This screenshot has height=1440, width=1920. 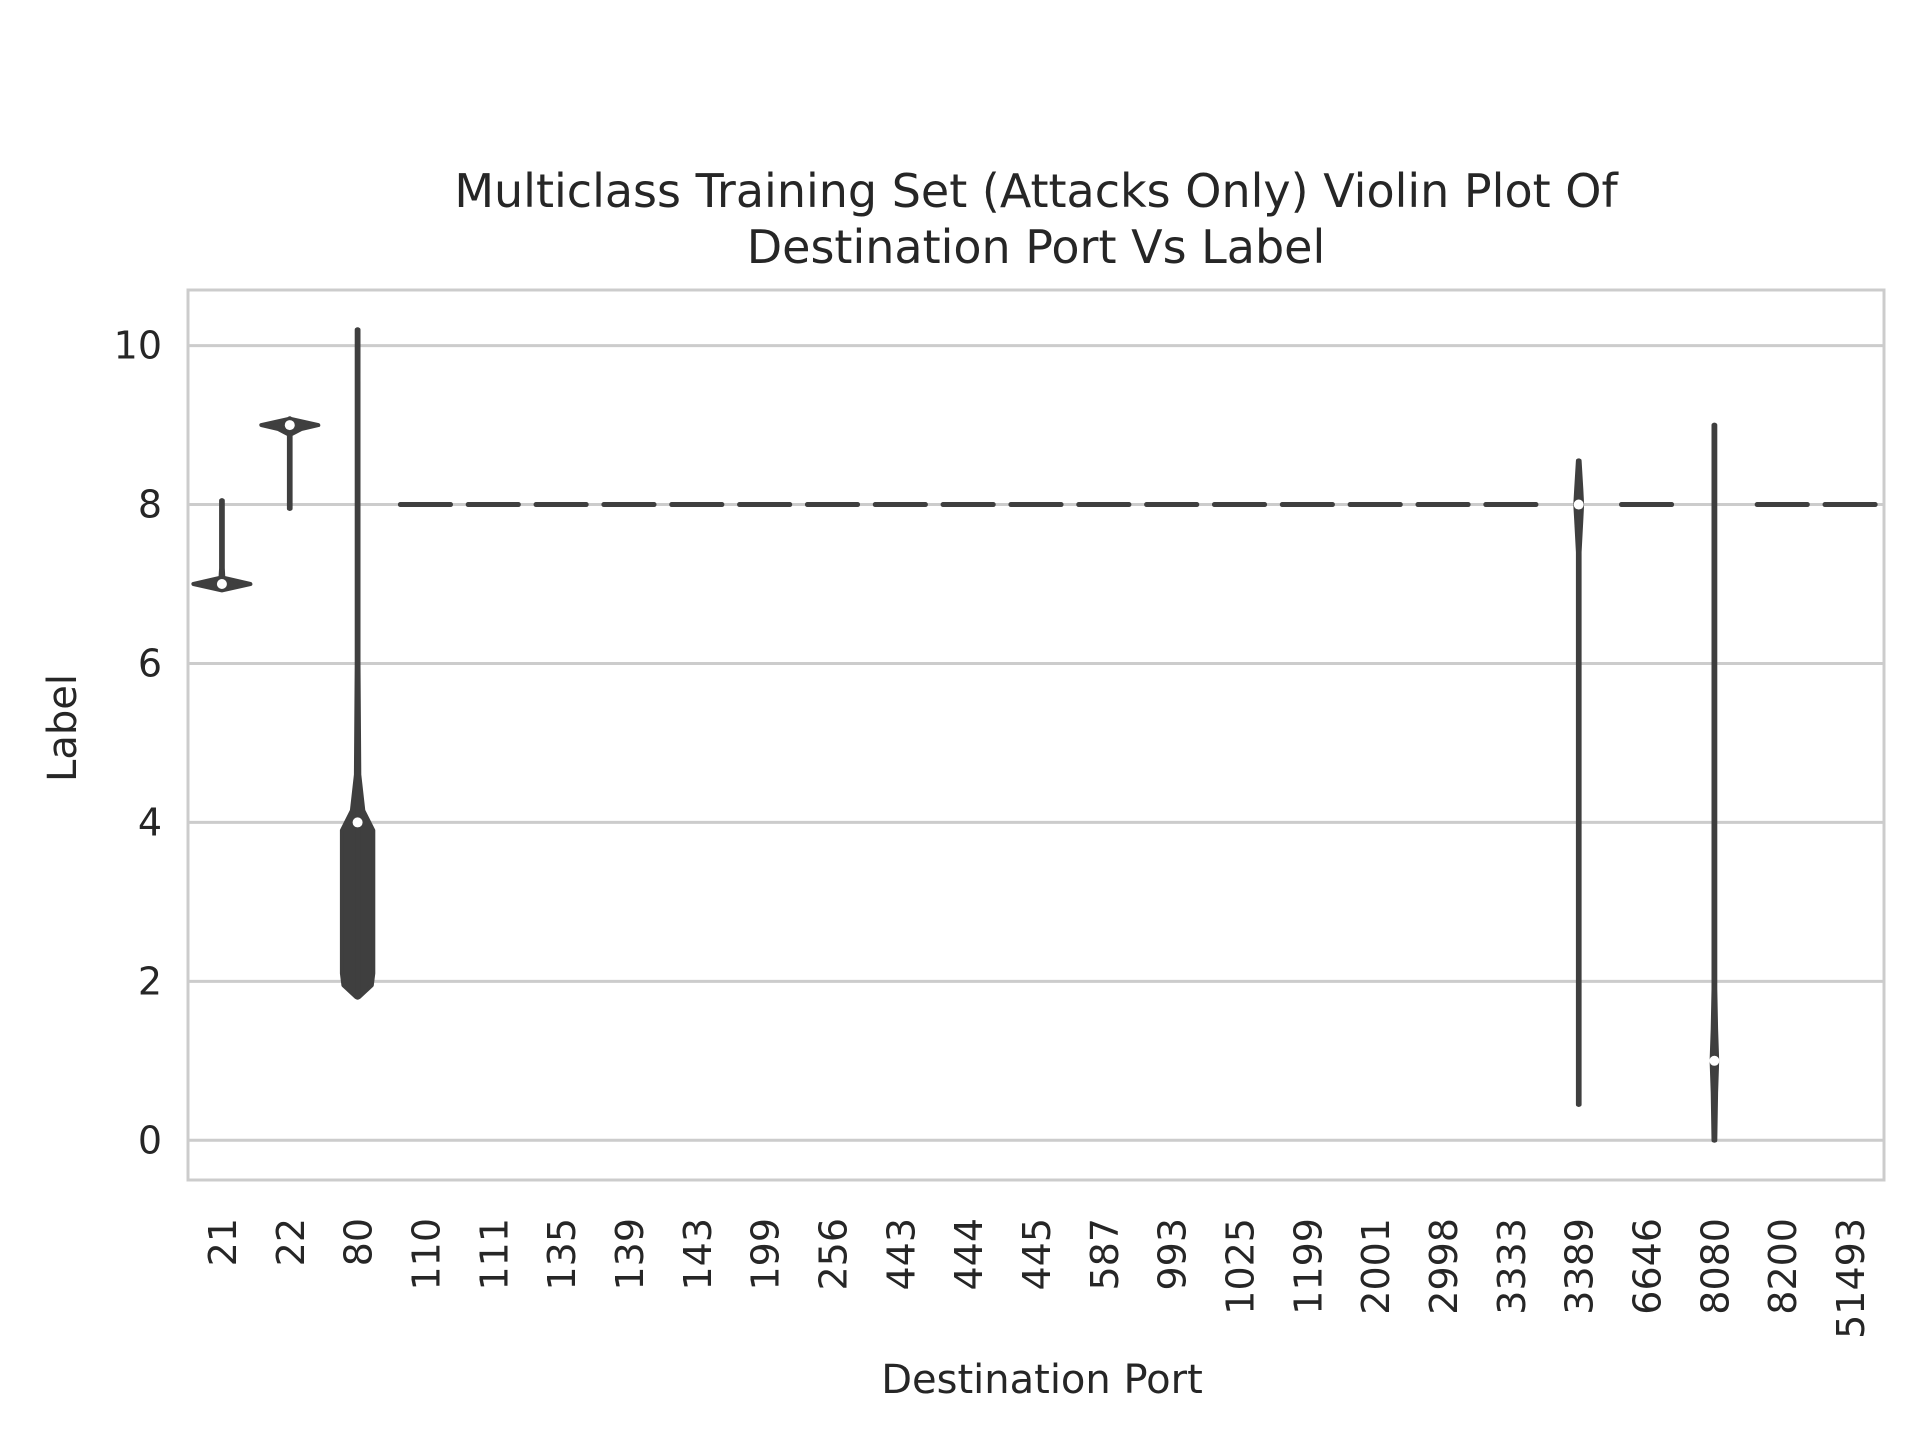 What do you see at coordinates (1036, 247) in the screenshot?
I see `chart-title-line-2: Destination Port Vs Label` at bounding box center [1036, 247].